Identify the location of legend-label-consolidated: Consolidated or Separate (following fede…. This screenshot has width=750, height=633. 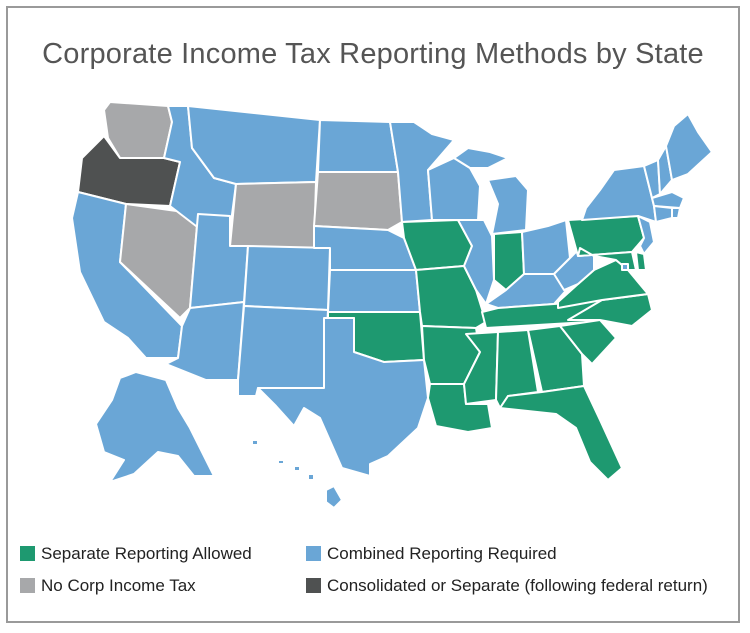
(517, 585).